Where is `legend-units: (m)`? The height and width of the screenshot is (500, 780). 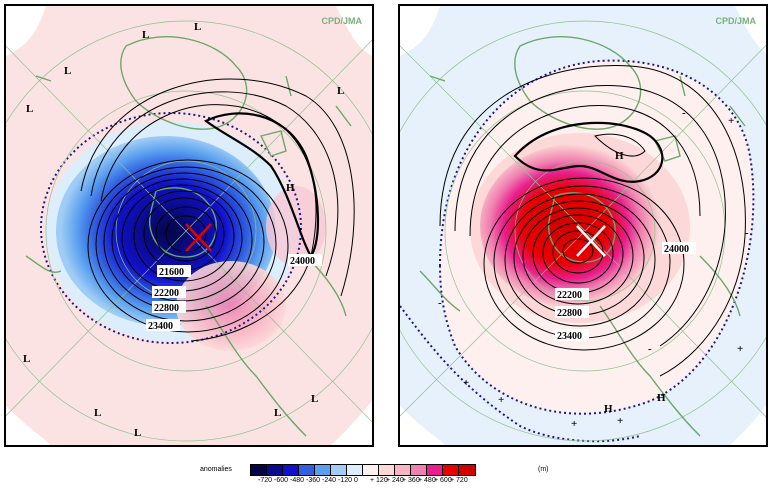
legend-units: (m) is located at coordinates (543, 469).